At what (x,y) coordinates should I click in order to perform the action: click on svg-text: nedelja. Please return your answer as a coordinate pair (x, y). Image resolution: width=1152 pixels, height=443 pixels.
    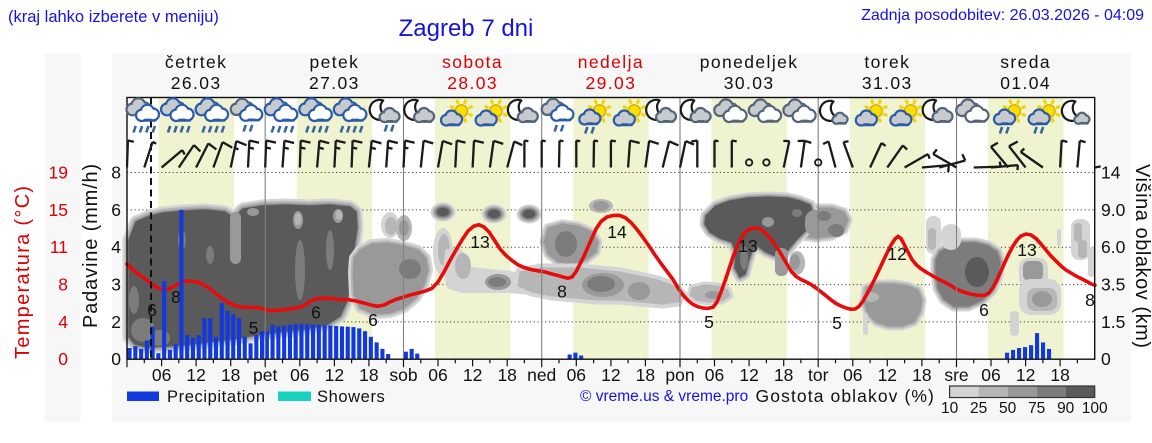
    Looking at the image, I should click on (611, 62).